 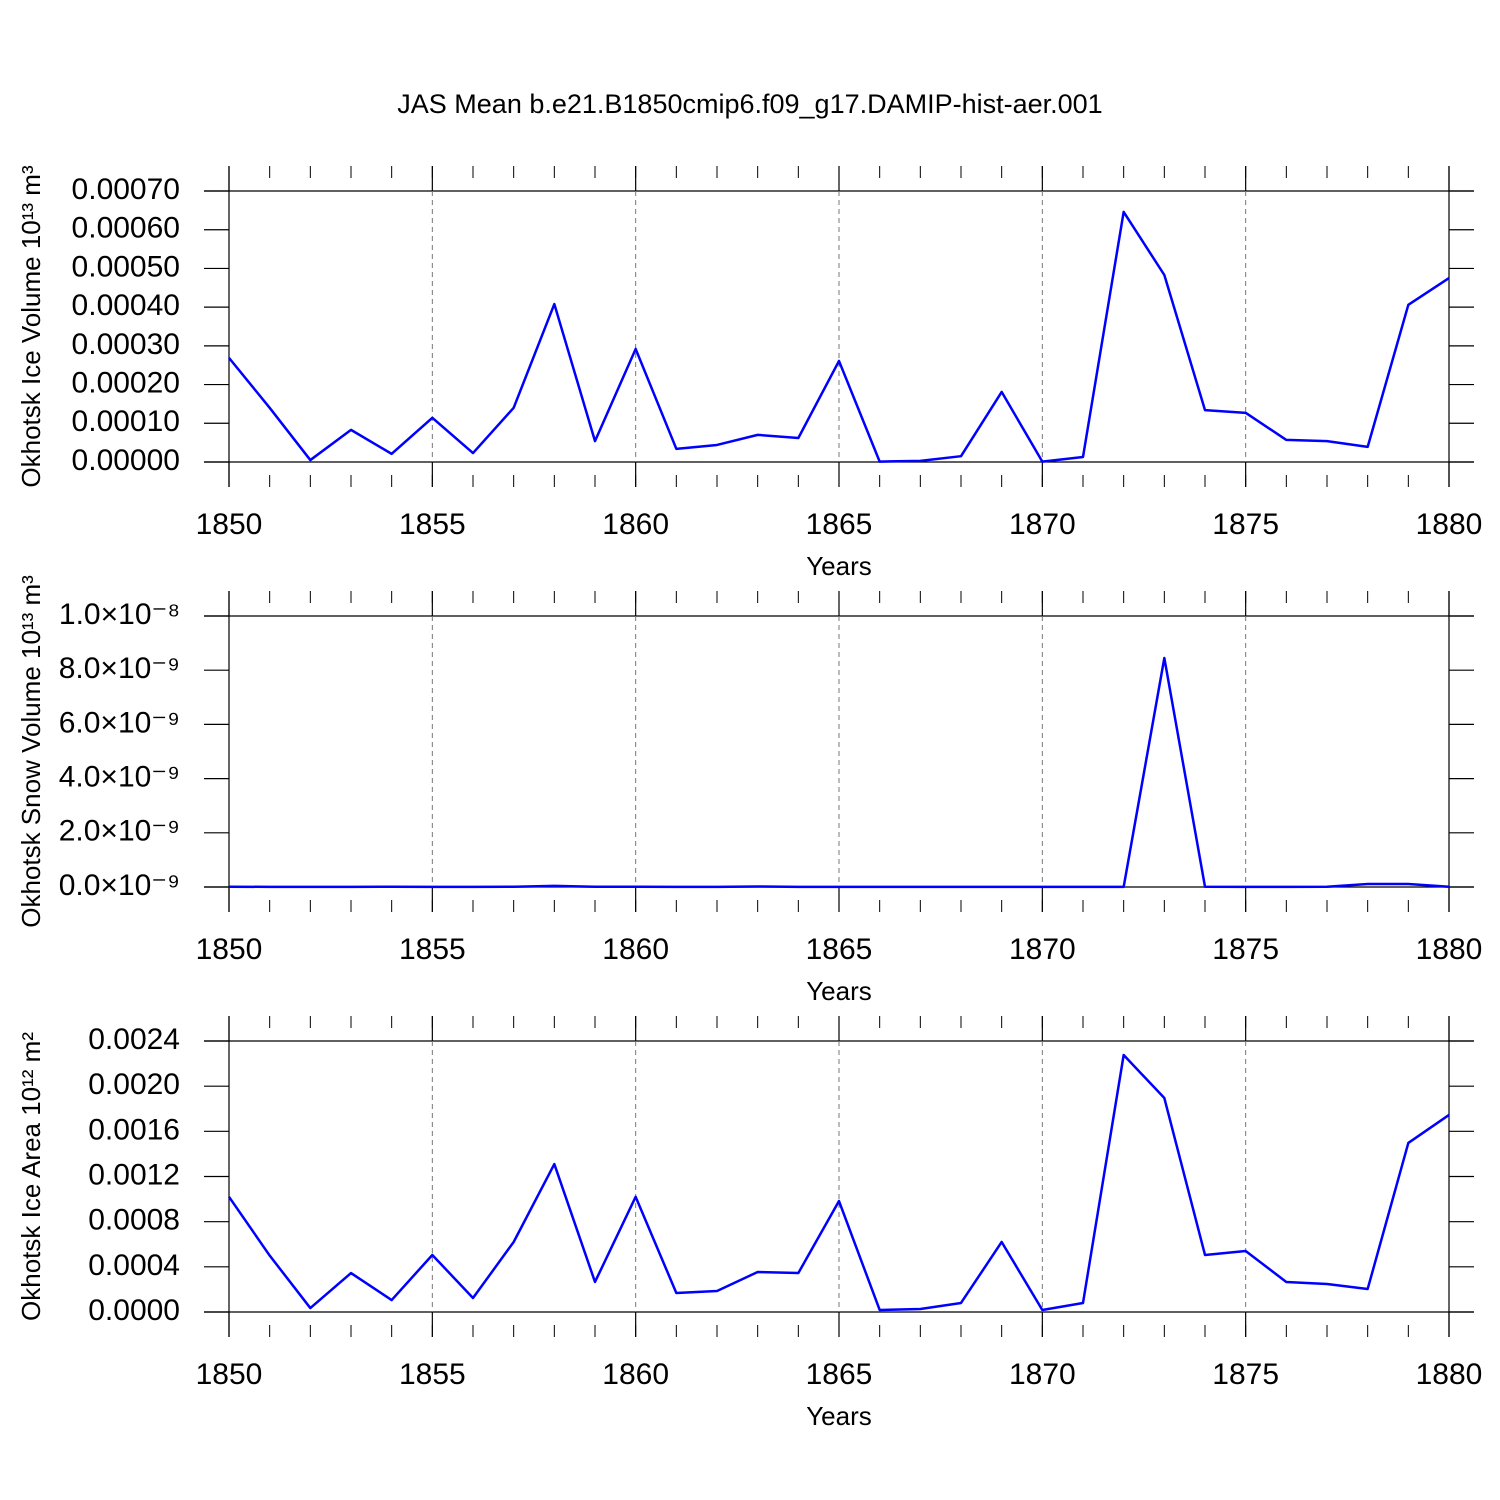 I want to click on y-tick-label: 2.0×10⁻⁹, so click(x=119, y=831).